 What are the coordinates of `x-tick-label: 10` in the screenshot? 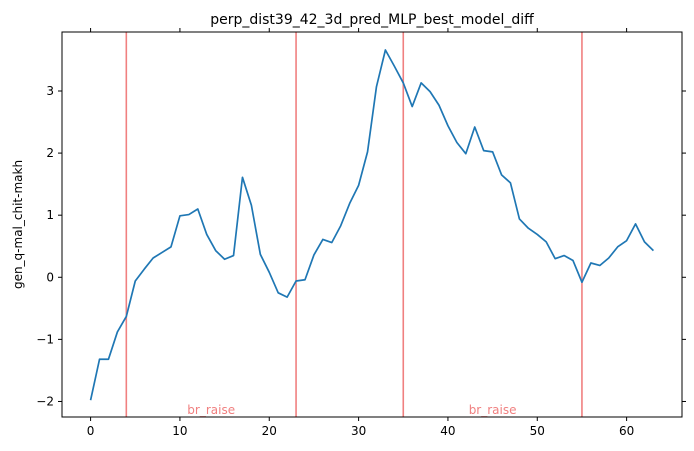 It's located at (179, 431).